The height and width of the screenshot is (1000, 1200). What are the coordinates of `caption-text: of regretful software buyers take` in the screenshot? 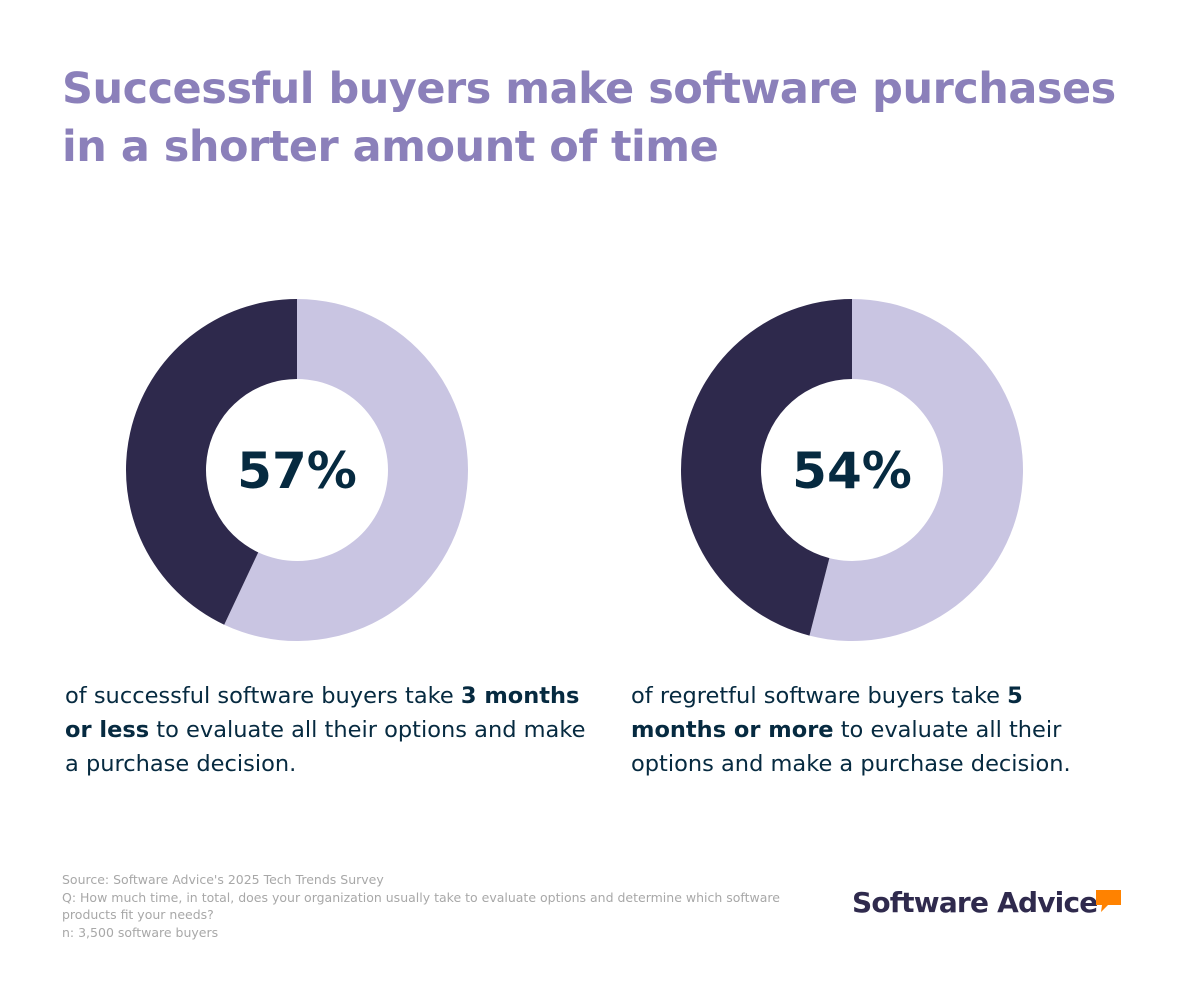 It's located at (819, 696).